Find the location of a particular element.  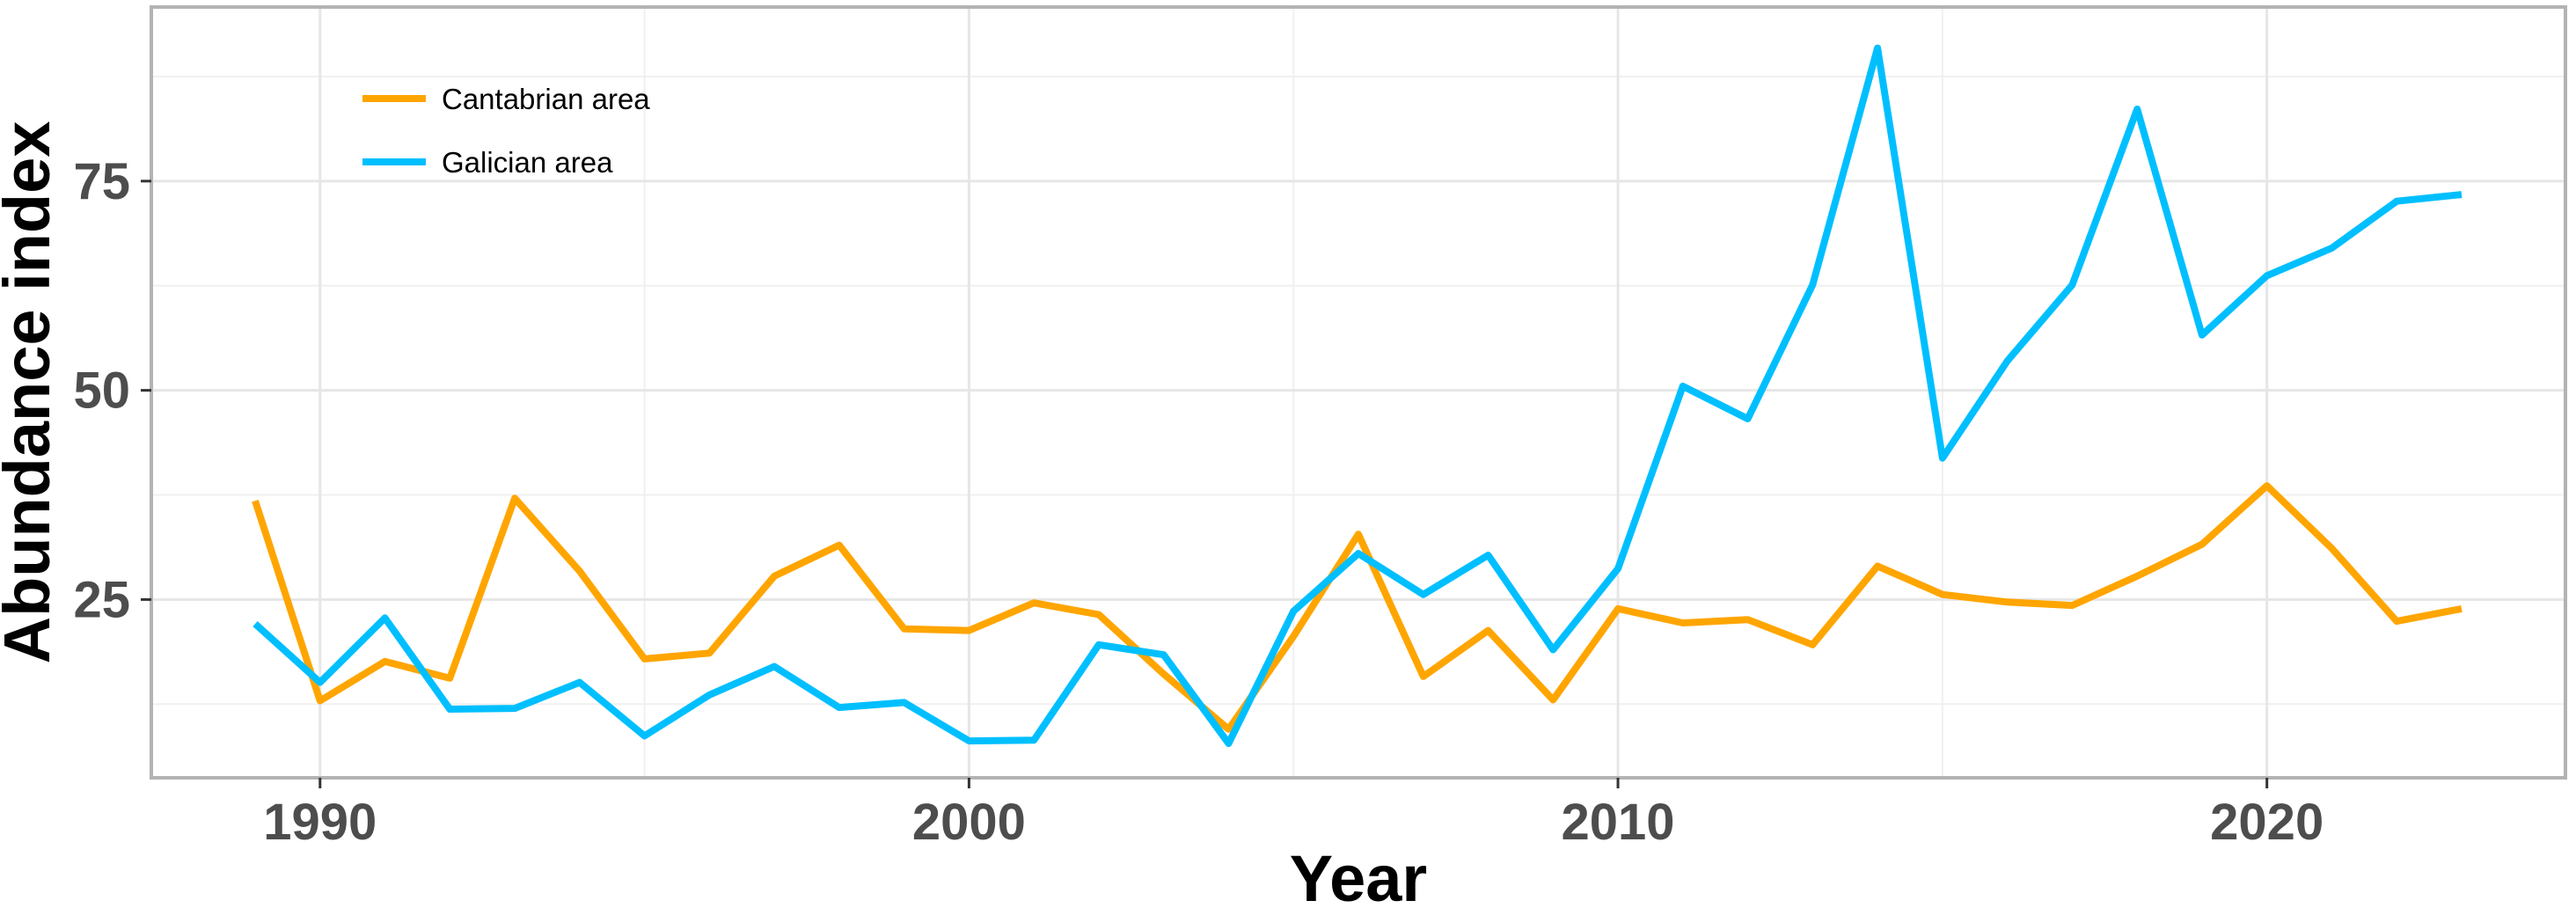

legend-label-cantabrian-area: Cantabrian area is located at coordinates (546, 99).